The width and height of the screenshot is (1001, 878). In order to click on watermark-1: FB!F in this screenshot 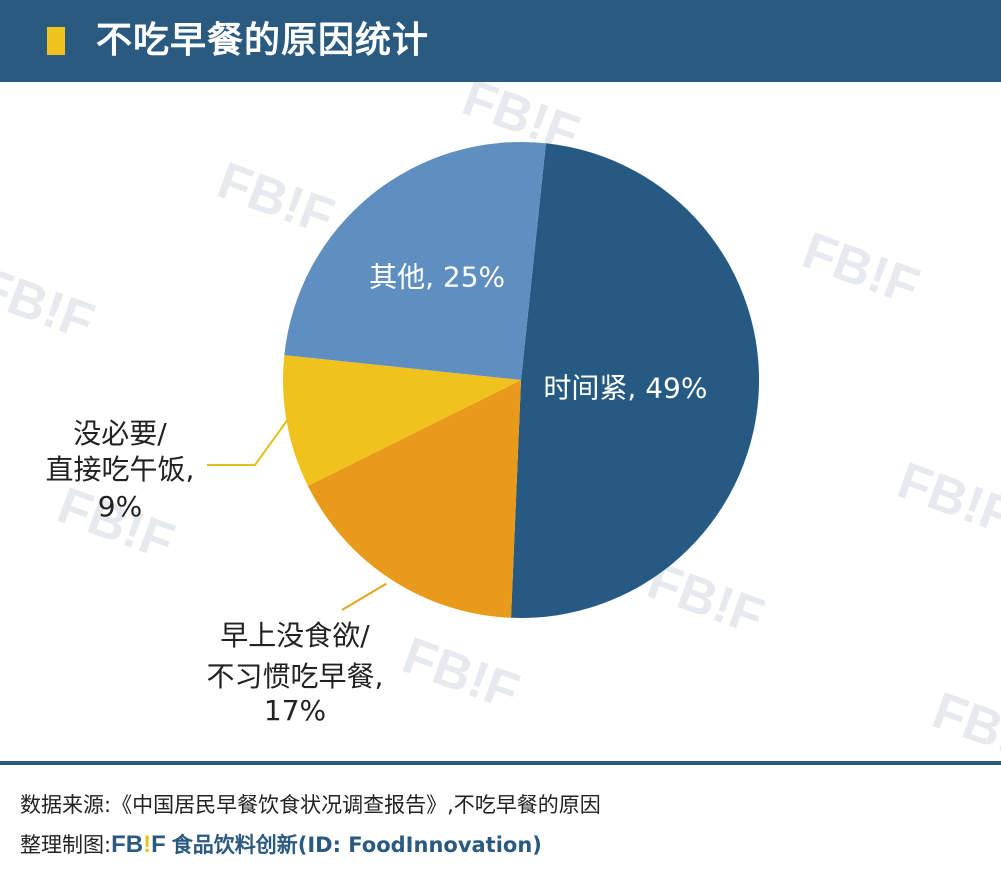, I will do `click(275, 199)`.